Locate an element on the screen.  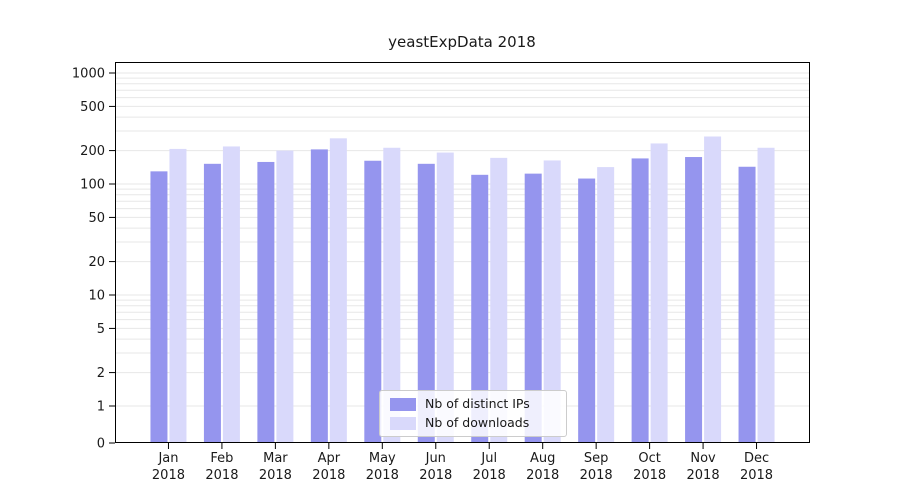
y-tick-label: 2 is located at coordinates (101, 373).